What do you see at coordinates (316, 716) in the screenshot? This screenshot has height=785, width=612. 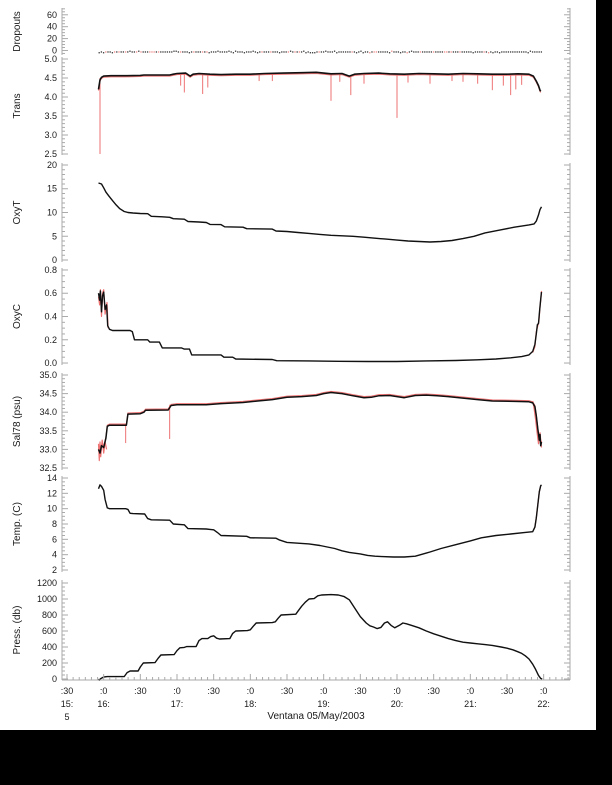 I see `chart-title: Ventana 05/May/2003` at bounding box center [316, 716].